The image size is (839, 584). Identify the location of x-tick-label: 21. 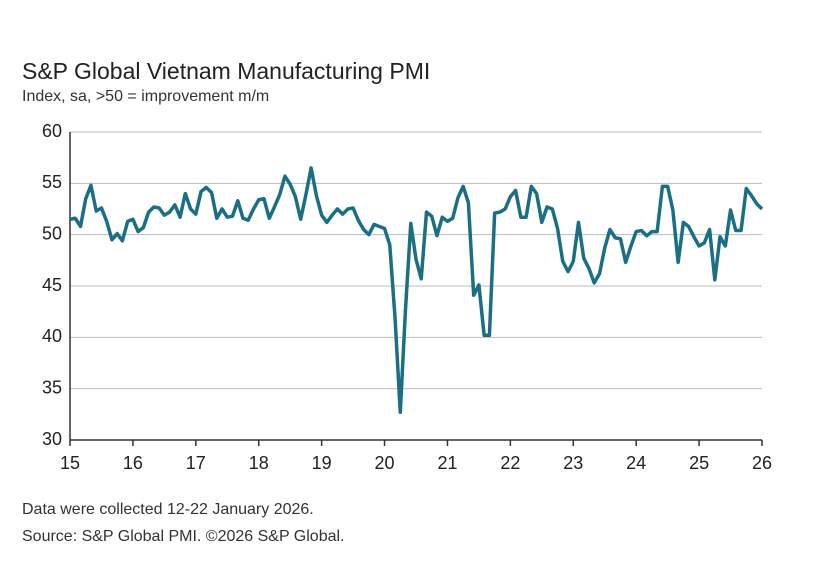
(447, 463).